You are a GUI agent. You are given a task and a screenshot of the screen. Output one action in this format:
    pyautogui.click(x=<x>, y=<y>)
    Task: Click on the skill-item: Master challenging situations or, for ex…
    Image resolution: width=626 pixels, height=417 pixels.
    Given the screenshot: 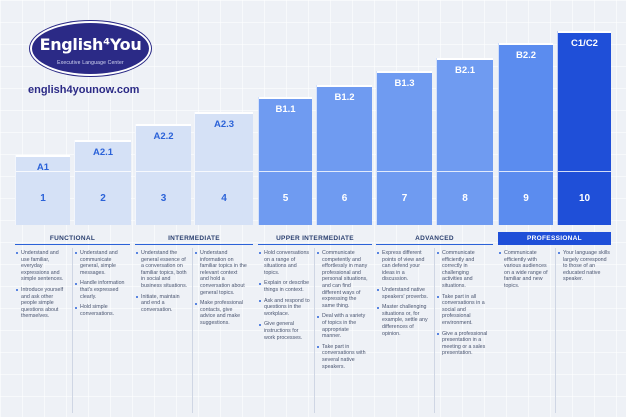 What is the action you would take?
    pyautogui.click(x=403, y=320)
    